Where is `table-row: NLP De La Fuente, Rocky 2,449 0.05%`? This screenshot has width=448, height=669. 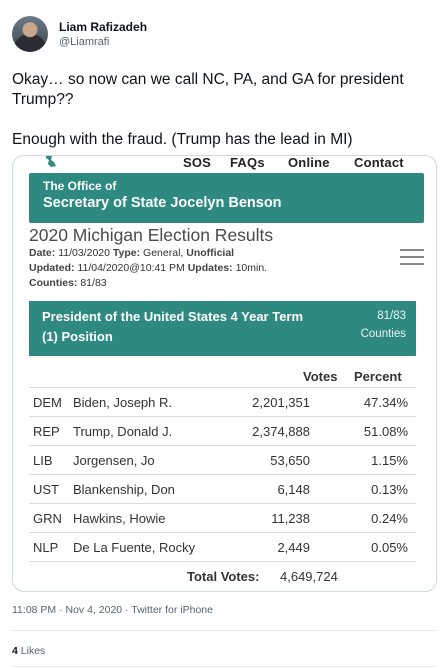
table-row: NLP De La Fuente, Rocky 2,449 0.05% is located at coordinates (222, 546).